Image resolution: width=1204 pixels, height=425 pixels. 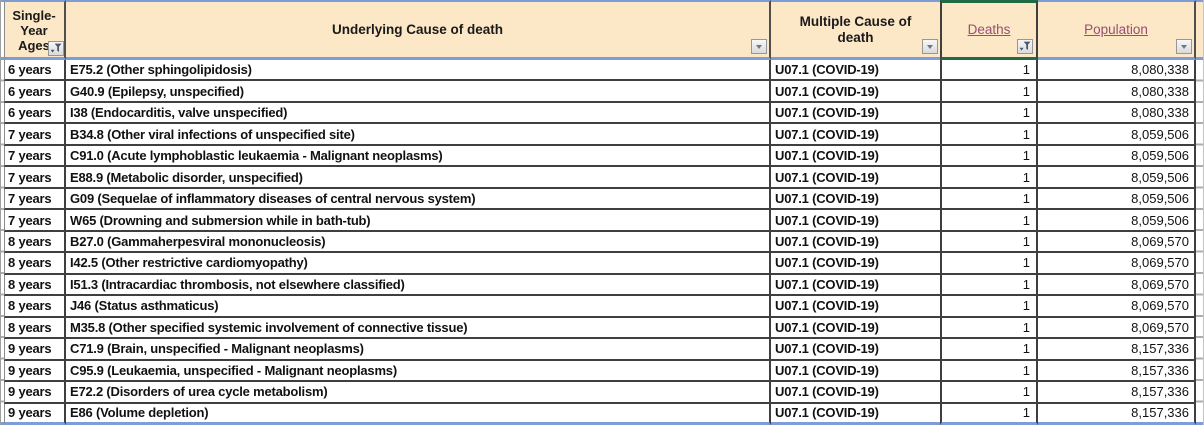 I want to click on header-border-segment, so click(x=1199, y=58).